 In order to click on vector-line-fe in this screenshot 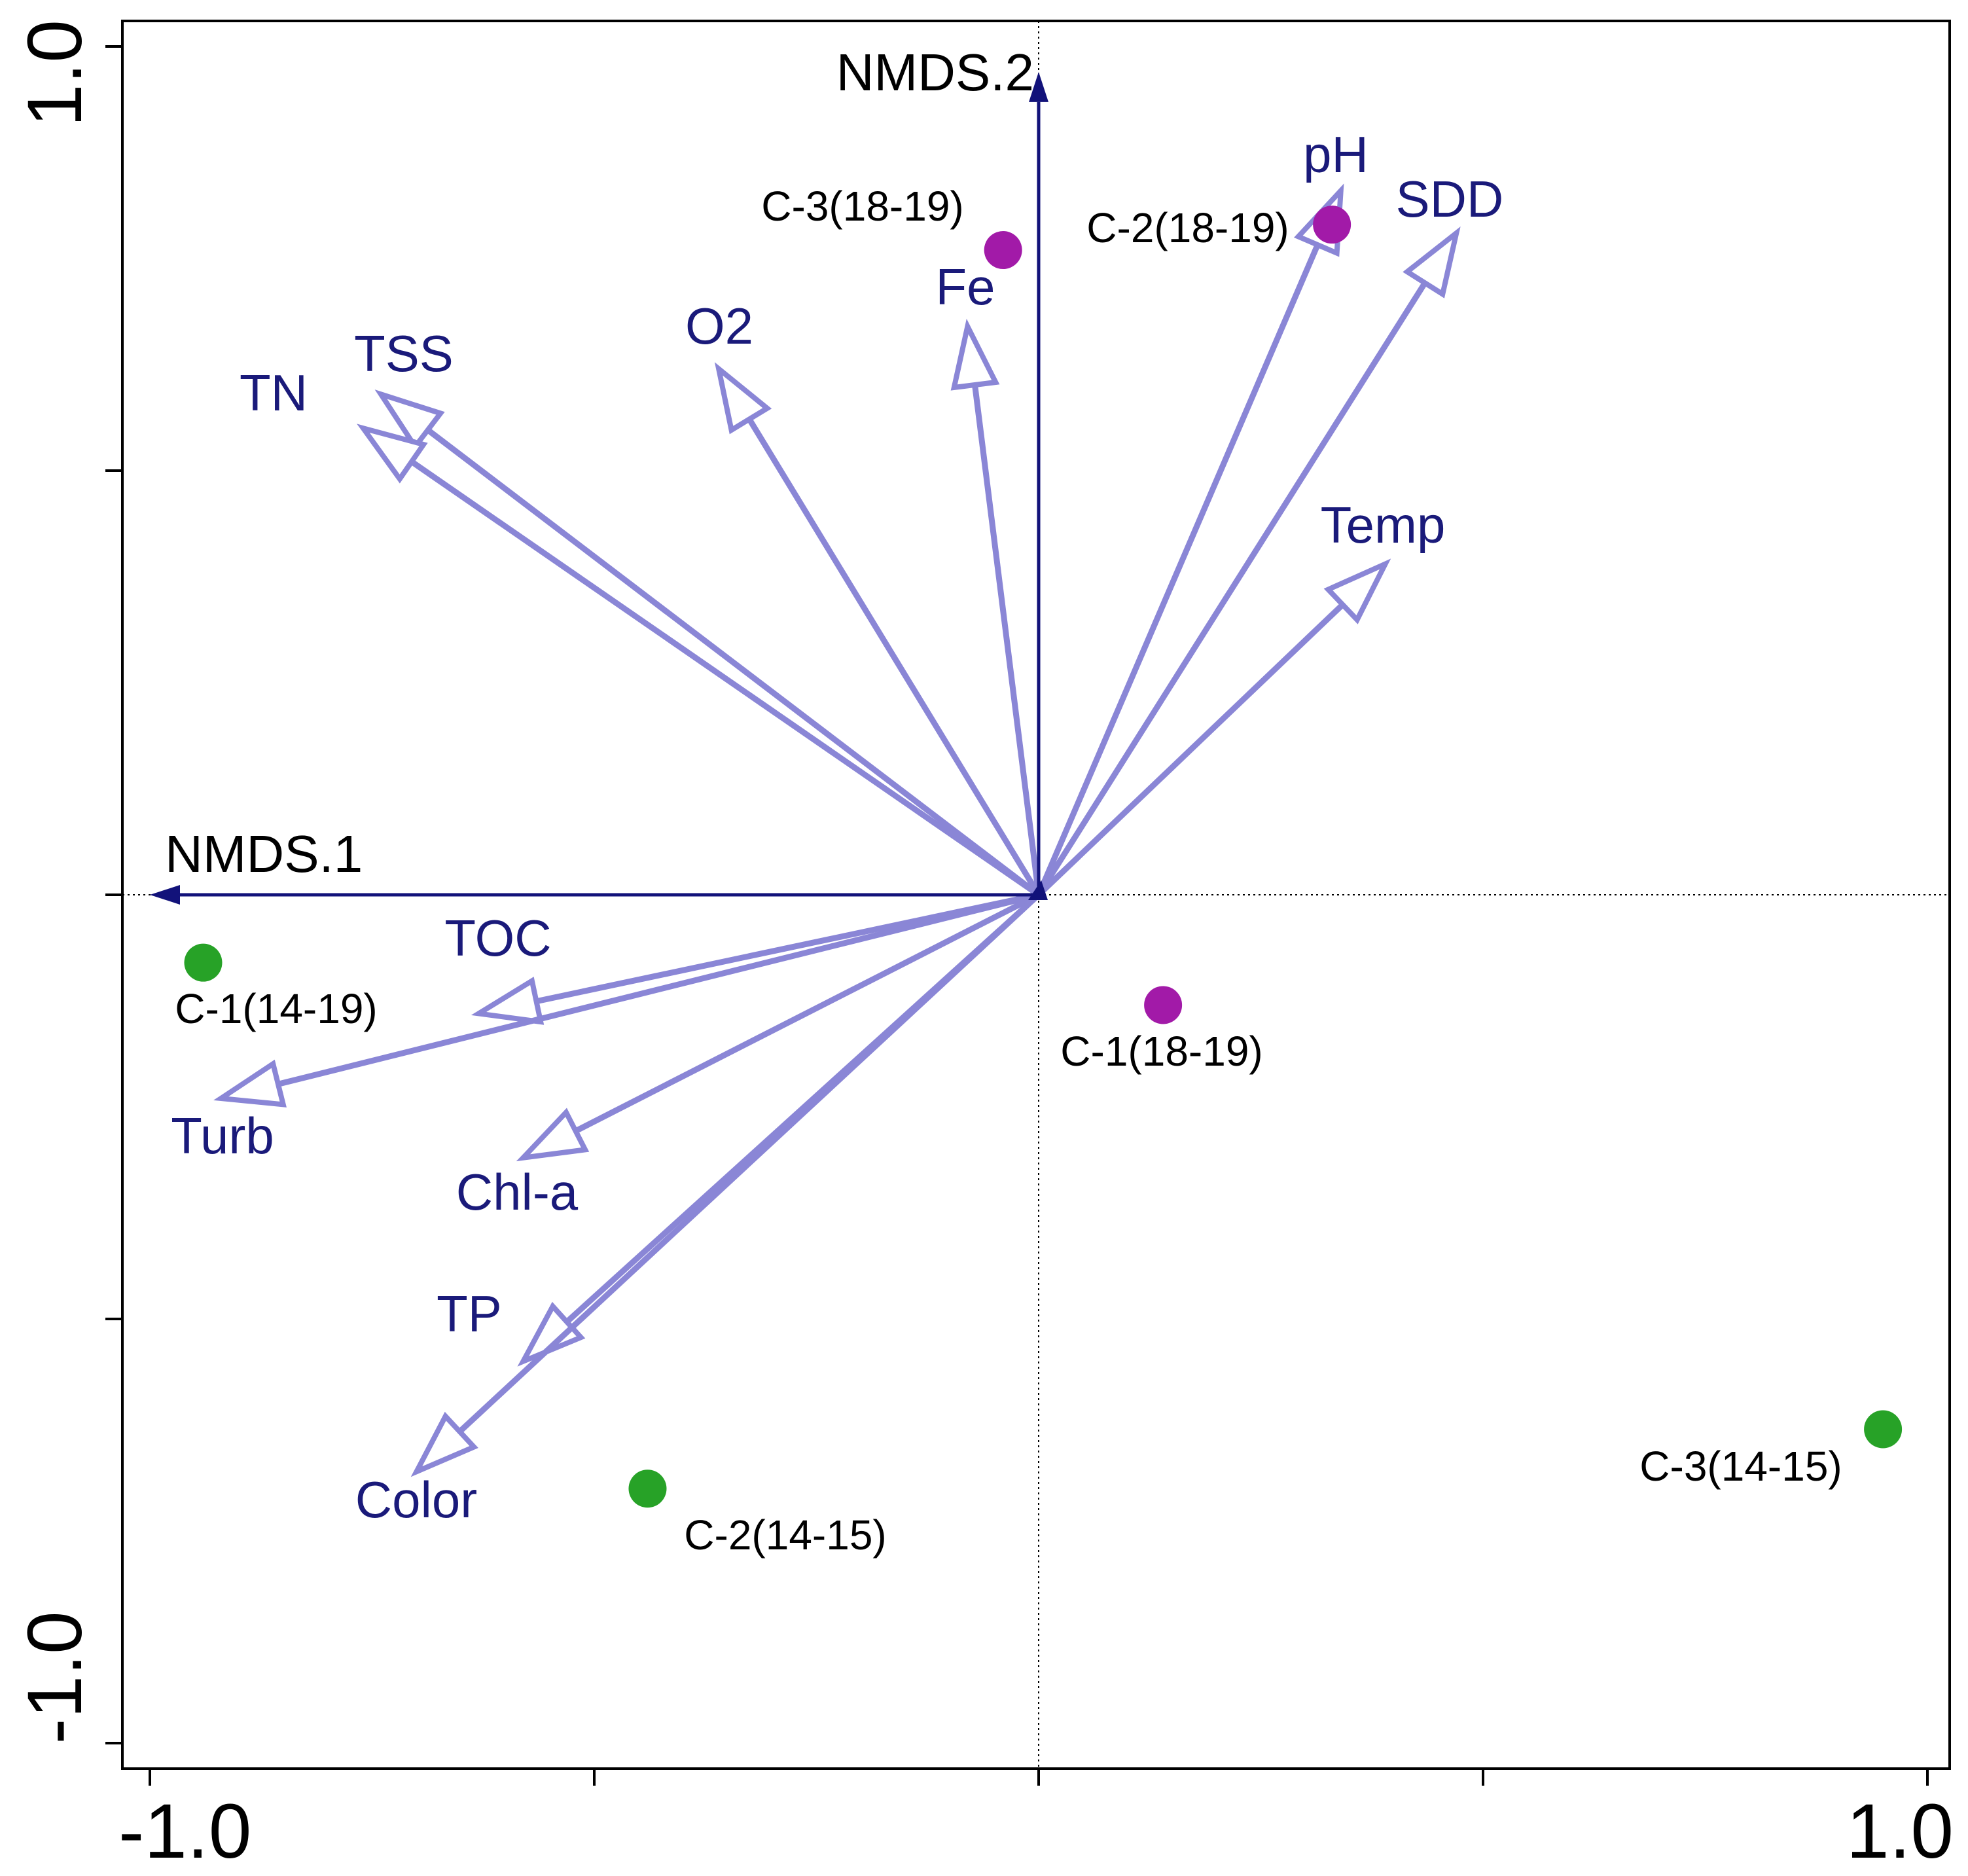, I will do `click(1007, 640)`.